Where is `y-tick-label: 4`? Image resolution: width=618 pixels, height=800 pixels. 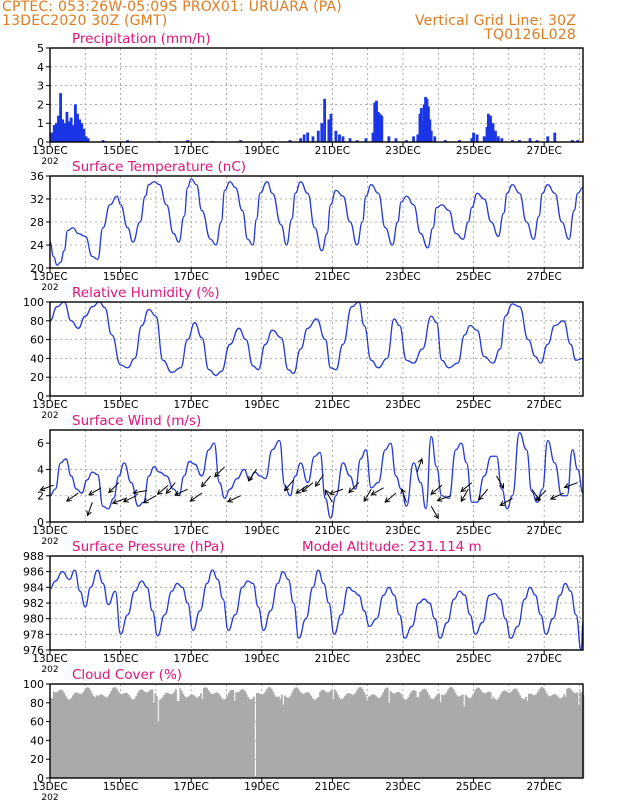 y-tick-label: 4 is located at coordinates (40, 67).